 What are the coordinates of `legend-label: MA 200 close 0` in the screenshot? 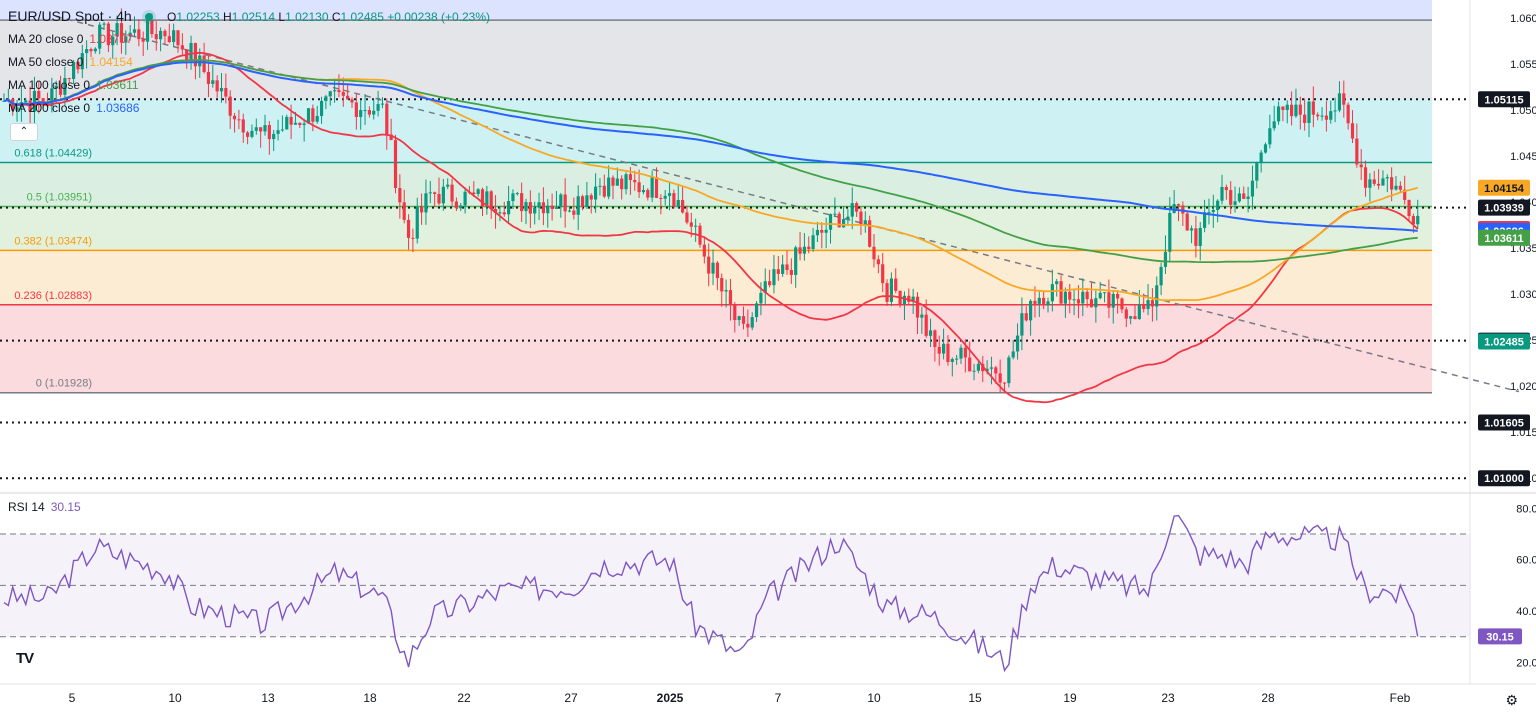 It's located at (49, 108).